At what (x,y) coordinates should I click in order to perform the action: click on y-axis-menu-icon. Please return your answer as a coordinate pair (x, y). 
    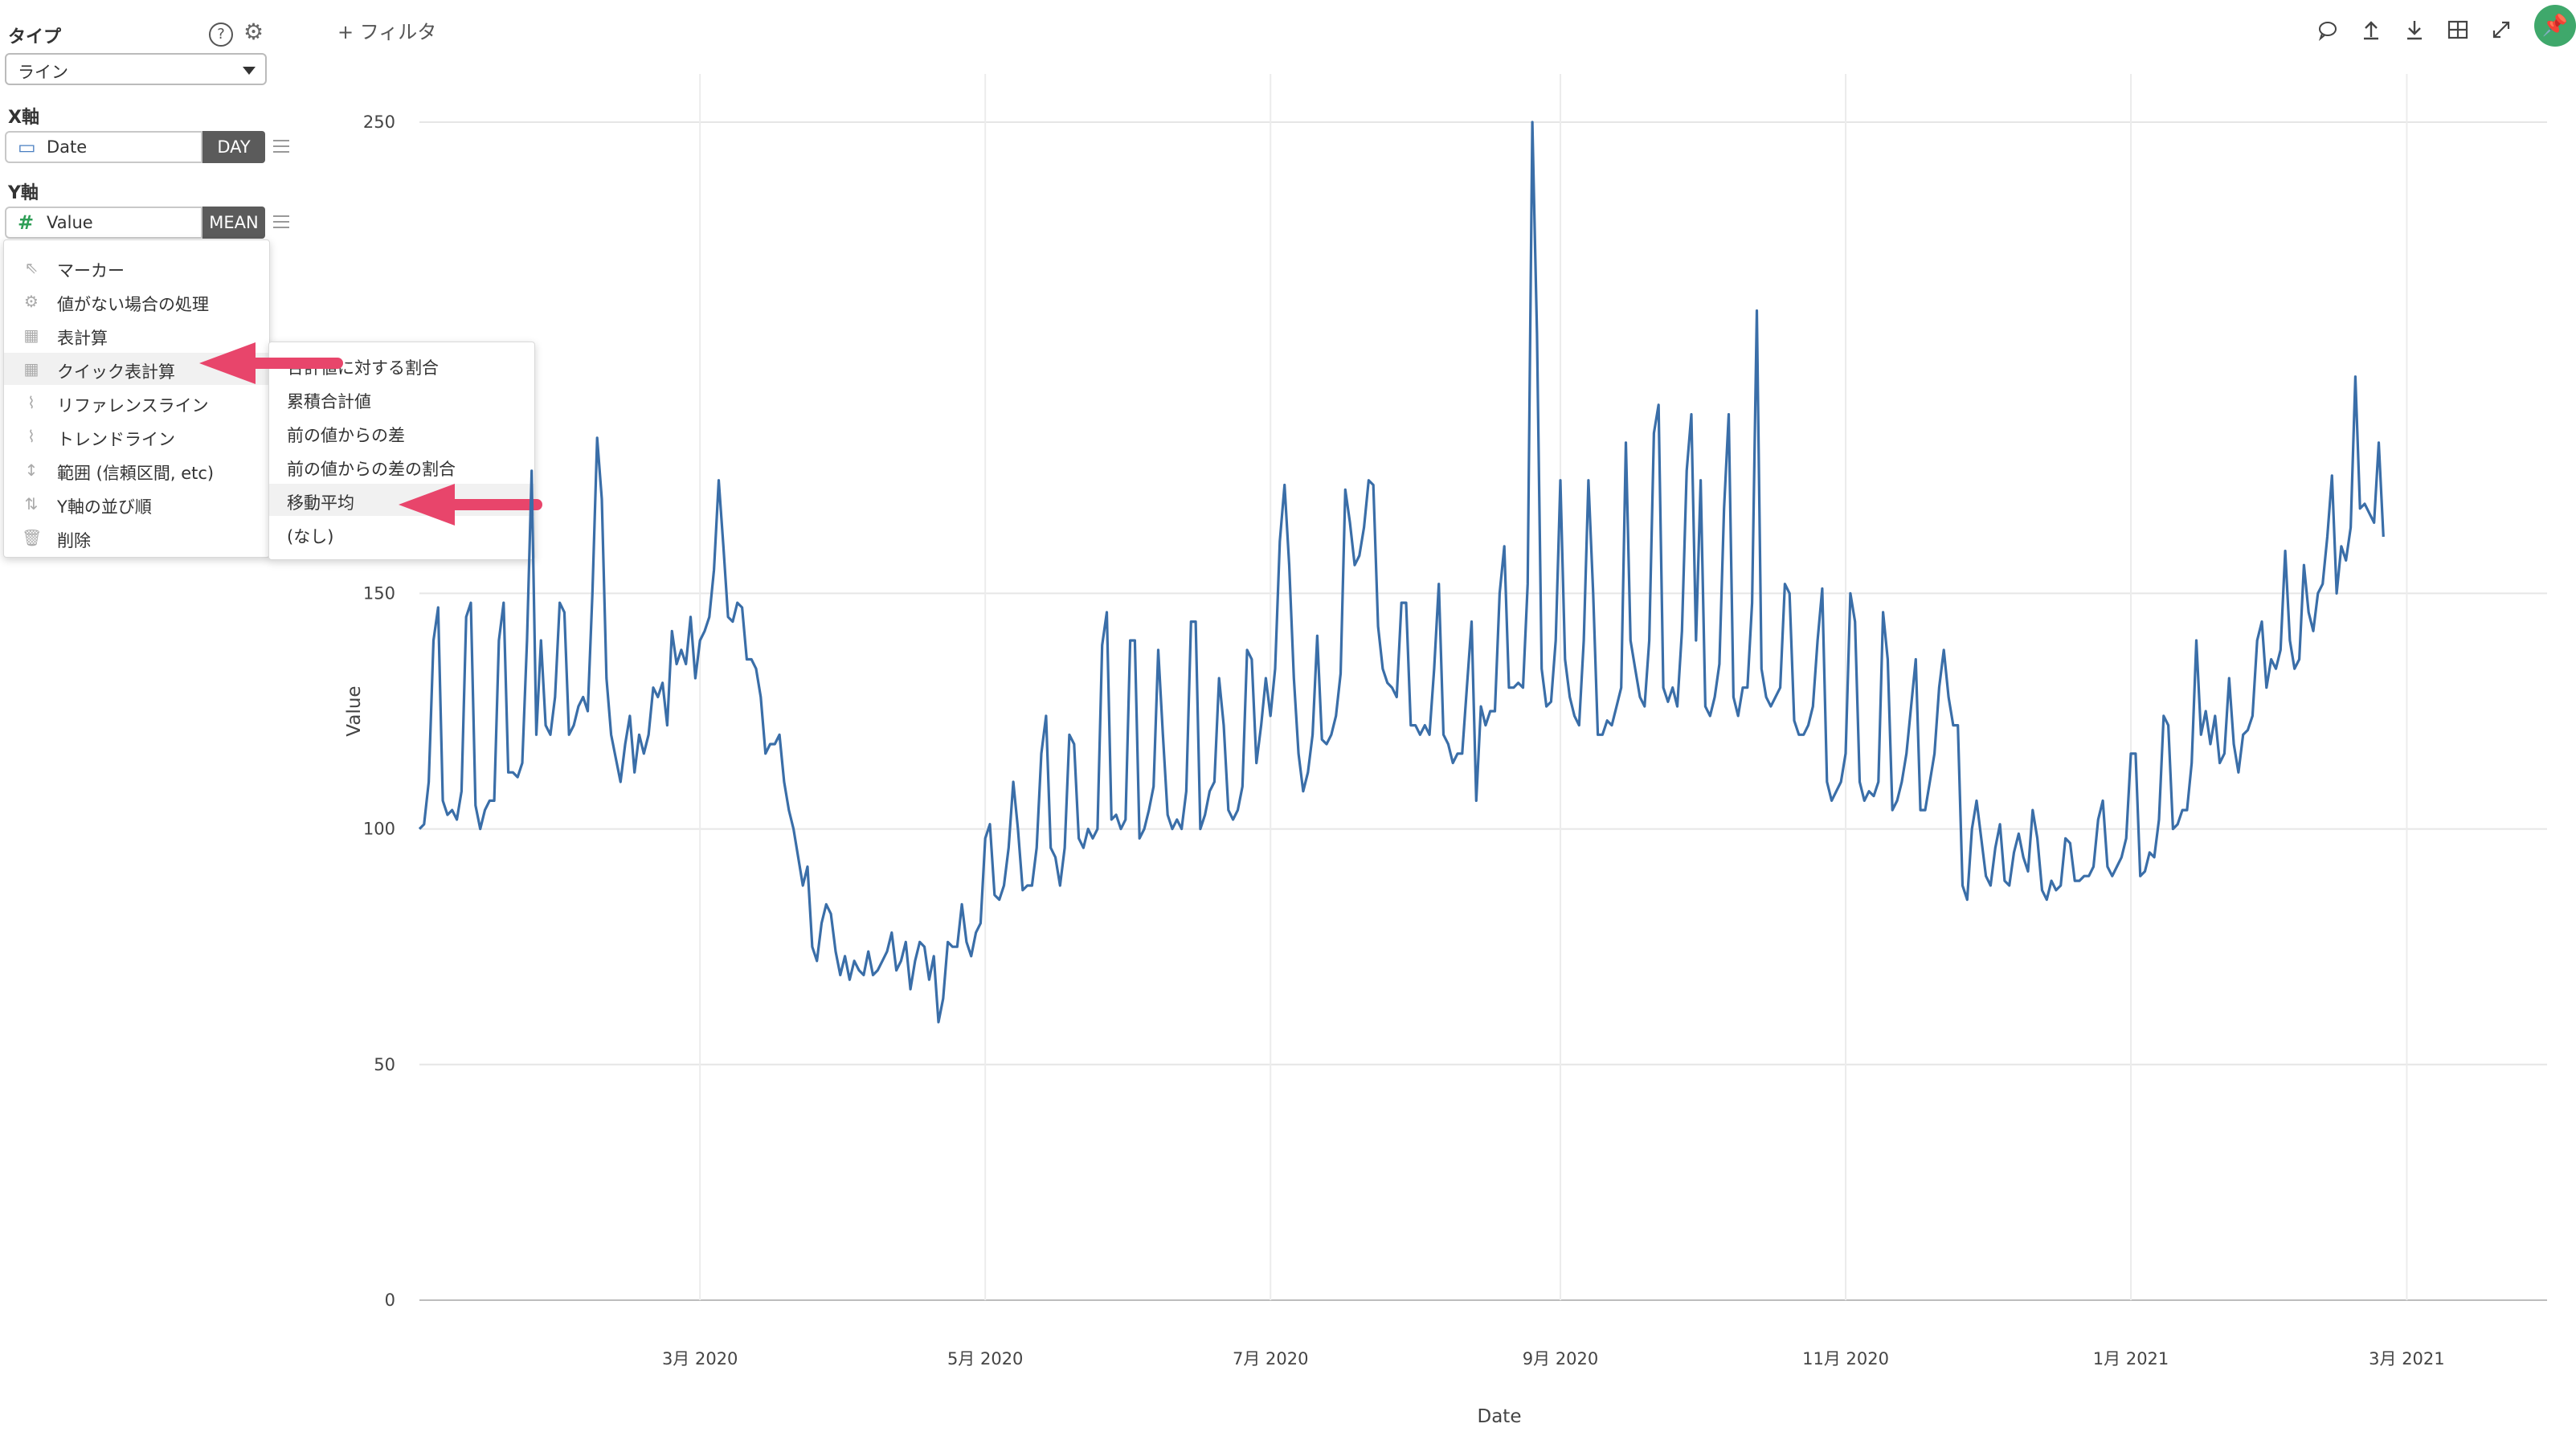
    Looking at the image, I should click on (281, 223).